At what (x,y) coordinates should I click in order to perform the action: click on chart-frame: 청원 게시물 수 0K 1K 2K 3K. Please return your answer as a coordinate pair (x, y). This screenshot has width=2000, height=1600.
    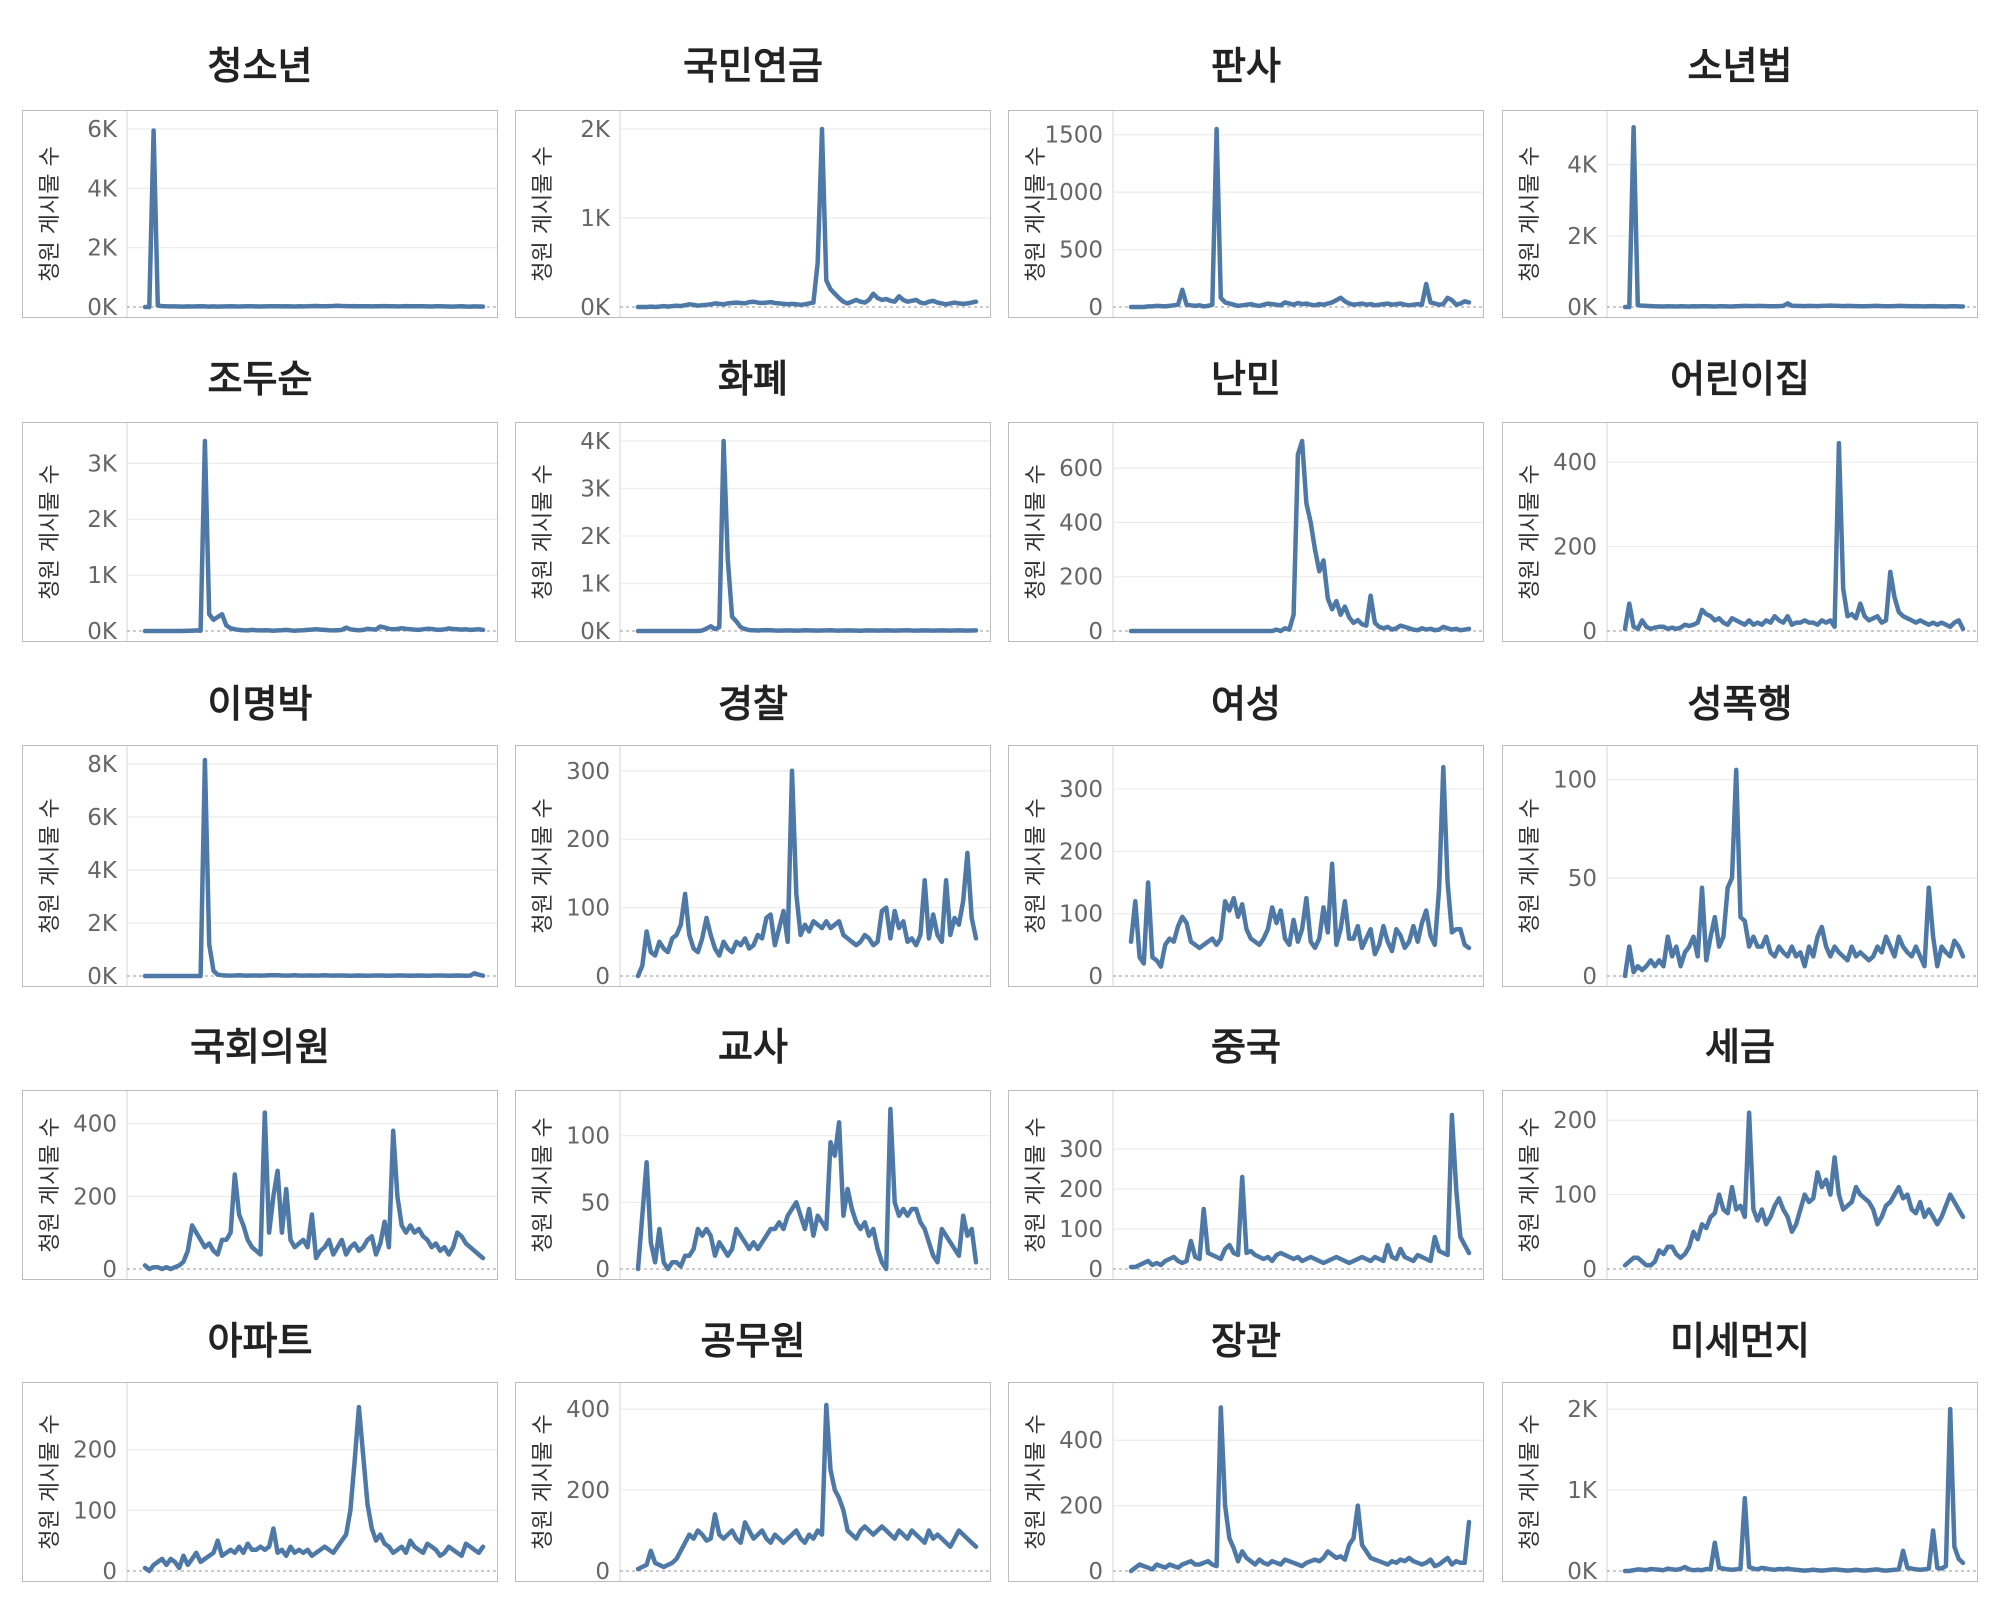
    Looking at the image, I should click on (260, 532).